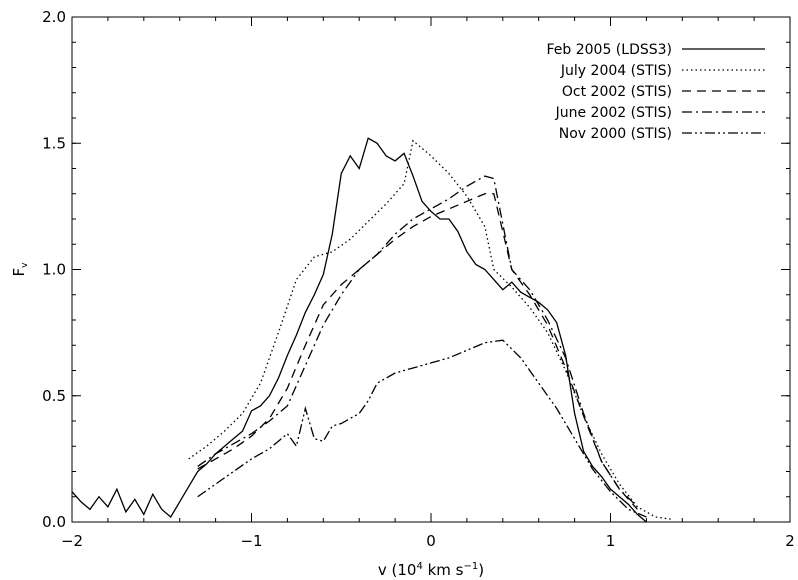 Image resolution: width=798 pixels, height=580 pixels. What do you see at coordinates (54, 270) in the screenshot?
I see `y-tick-label: 1.0` at bounding box center [54, 270].